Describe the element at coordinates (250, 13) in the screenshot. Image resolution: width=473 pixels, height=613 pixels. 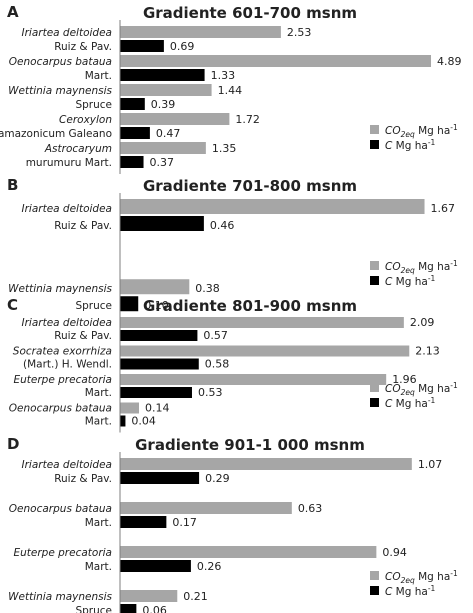
I see `panel-title: Gradiente 601-700 msnm` at that location.